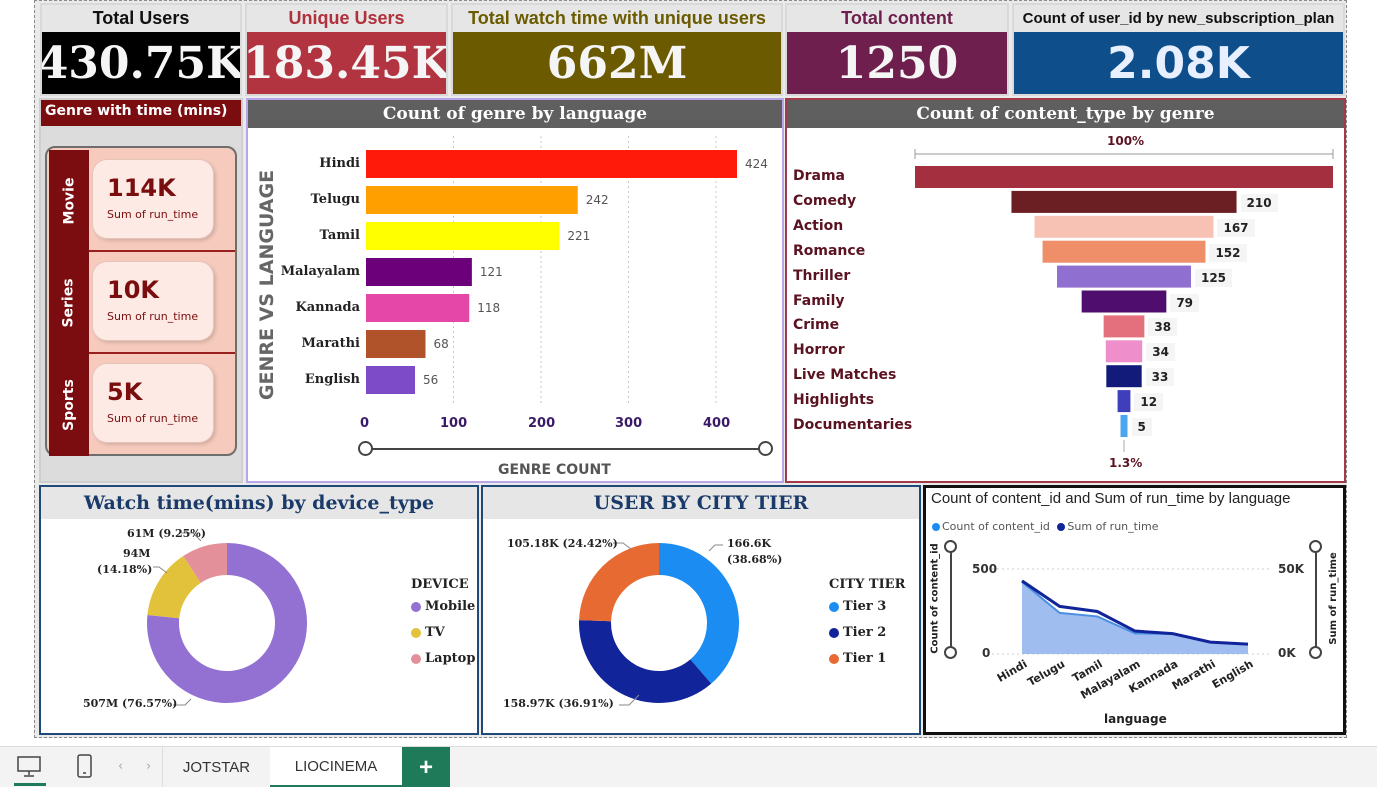 This screenshot has height=787, width=1377. Describe the element at coordinates (834, 400) in the screenshot. I see `funnel-category-label: Highlights` at that location.